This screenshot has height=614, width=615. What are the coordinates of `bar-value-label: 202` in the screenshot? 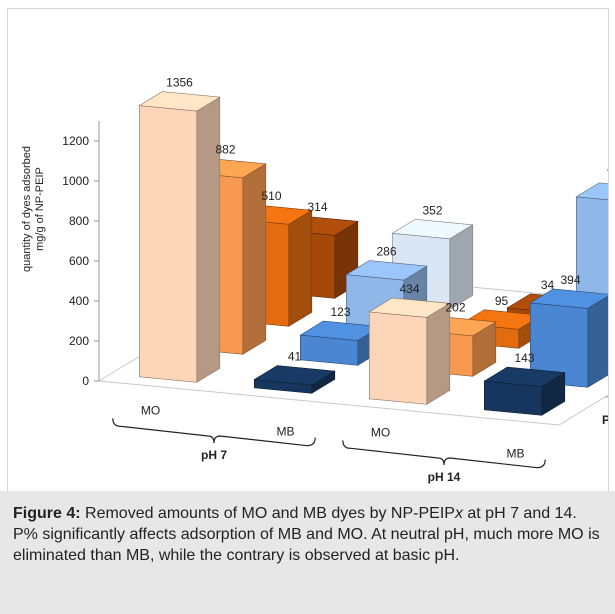 It's located at (455, 307).